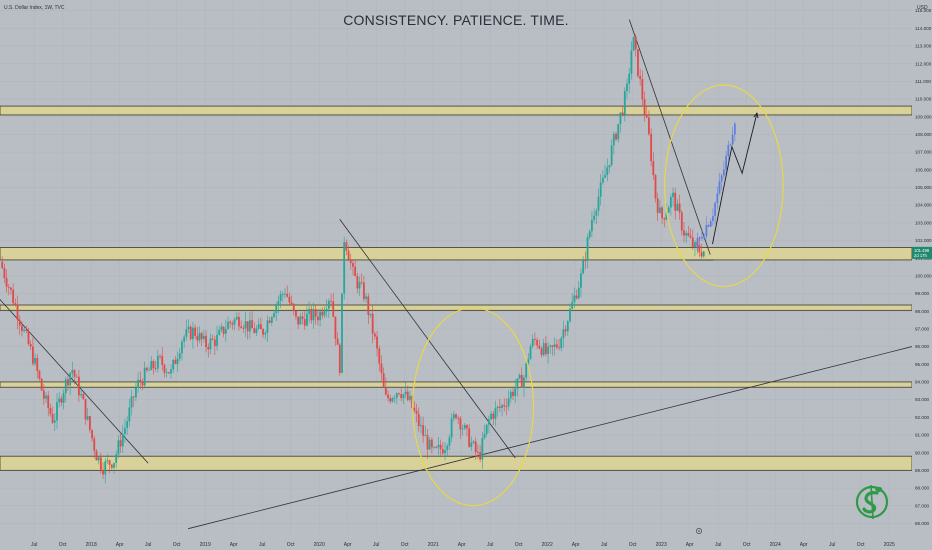 This screenshot has width=932, height=550. Describe the element at coordinates (832, 545) in the screenshot. I see `time-tick-label: Jul` at that location.